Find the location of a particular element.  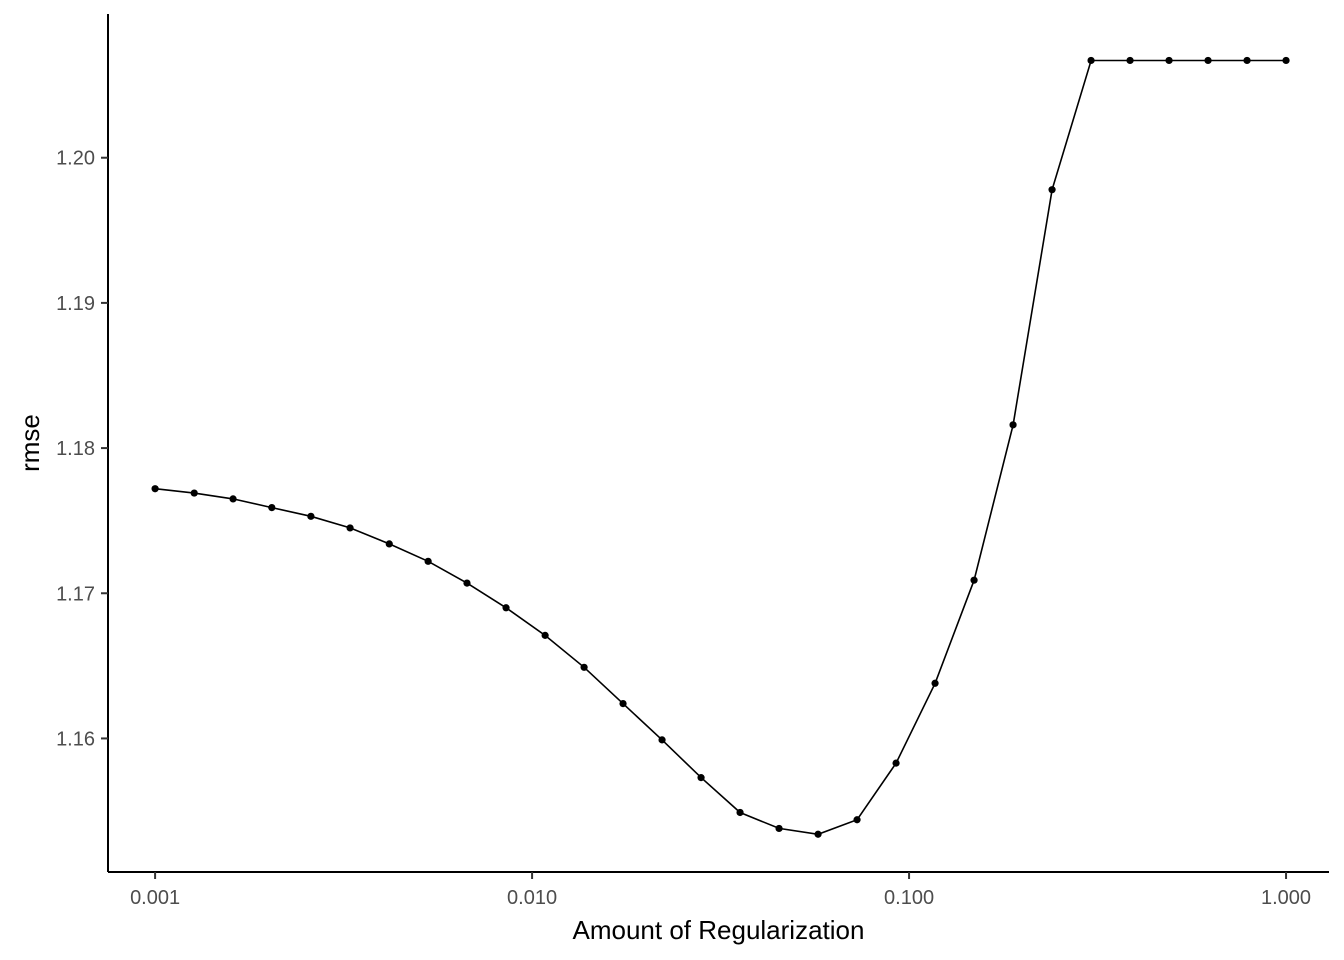

x-tick-label: 1.000 is located at coordinates (1286, 898).